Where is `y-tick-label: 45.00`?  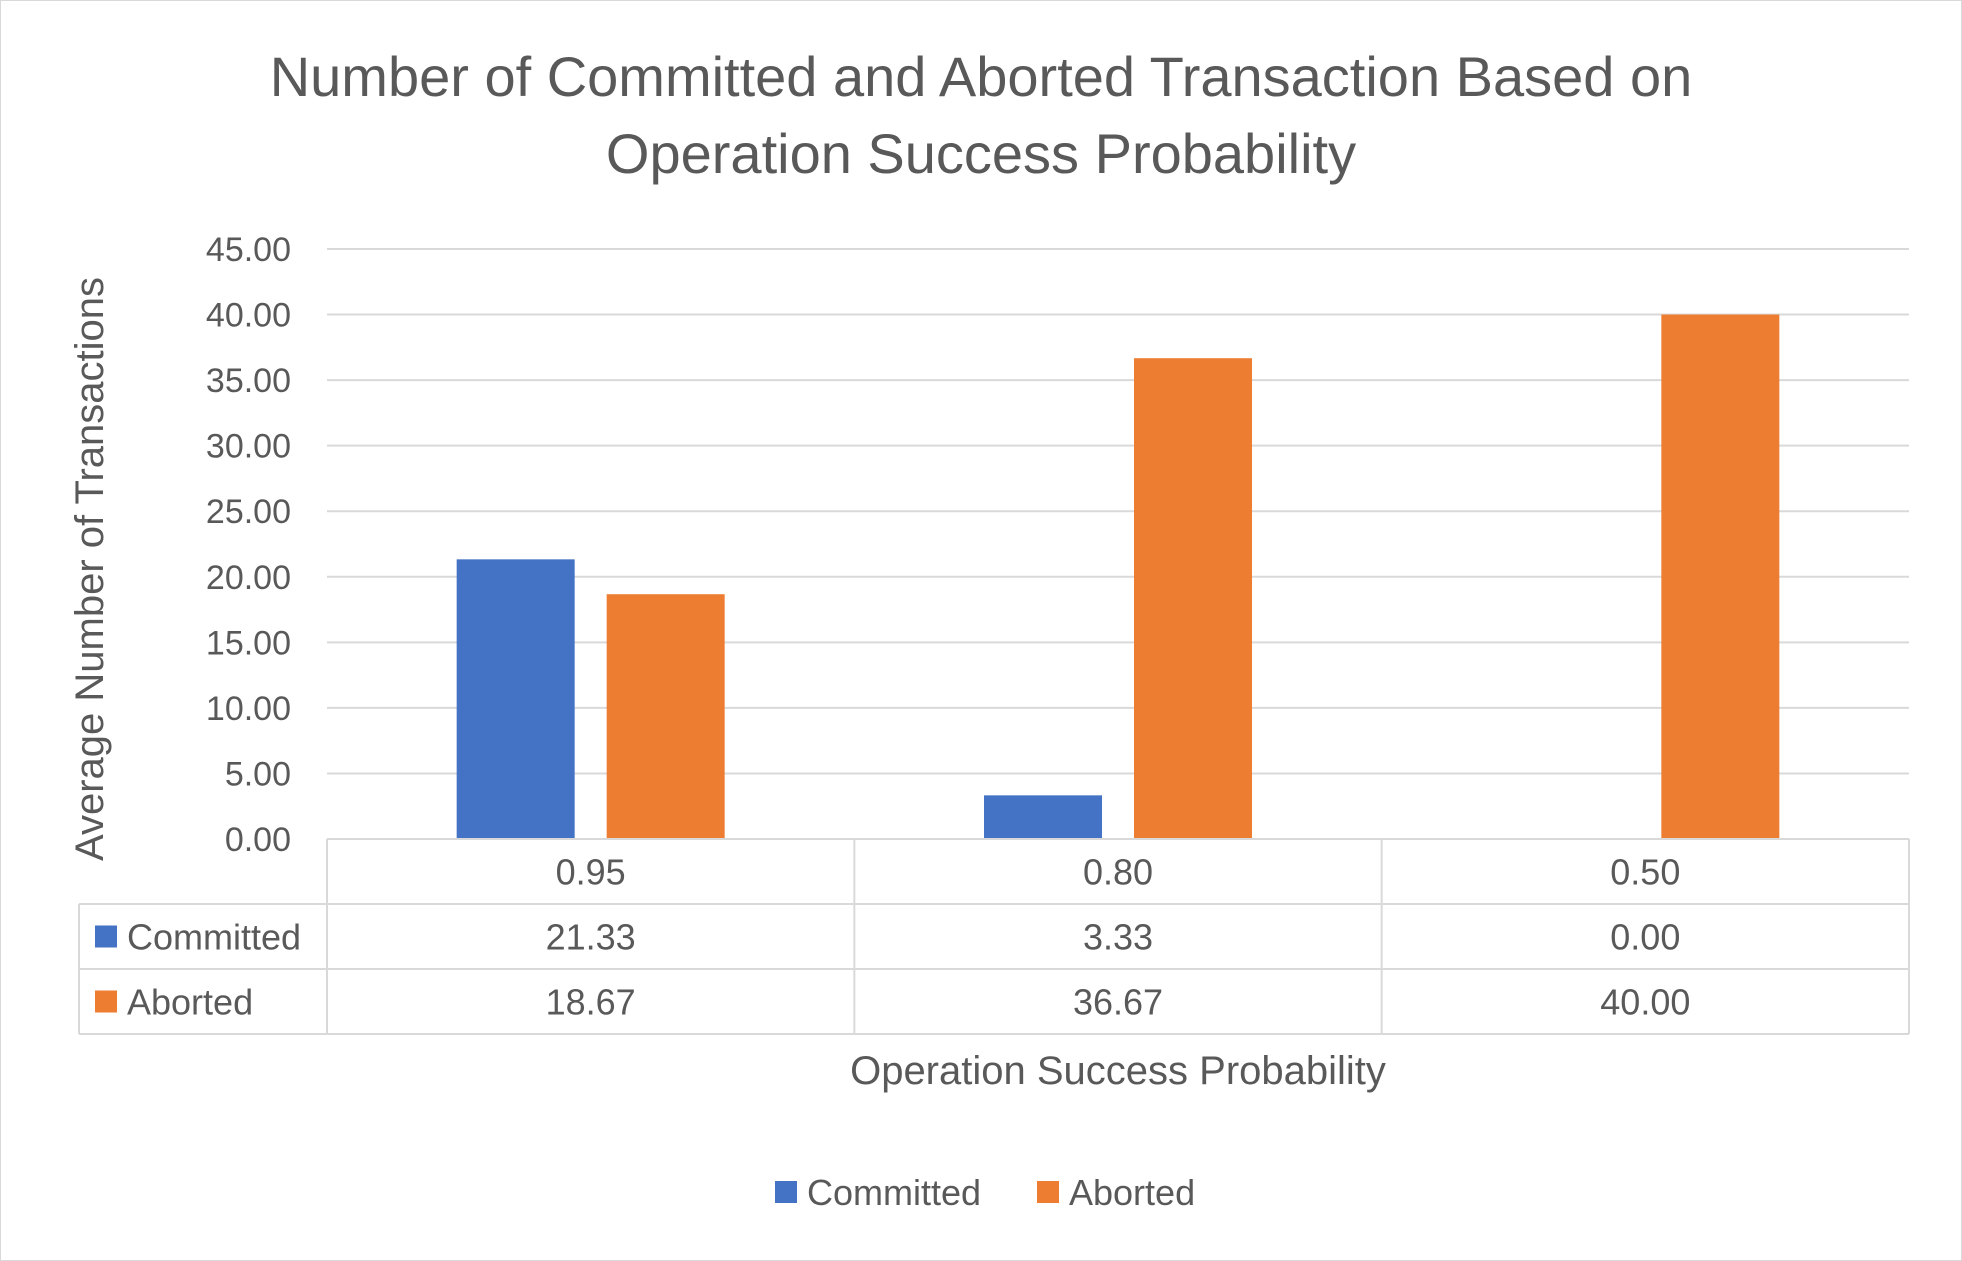
y-tick-label: 45.00 is located at coordinates (248, 250).